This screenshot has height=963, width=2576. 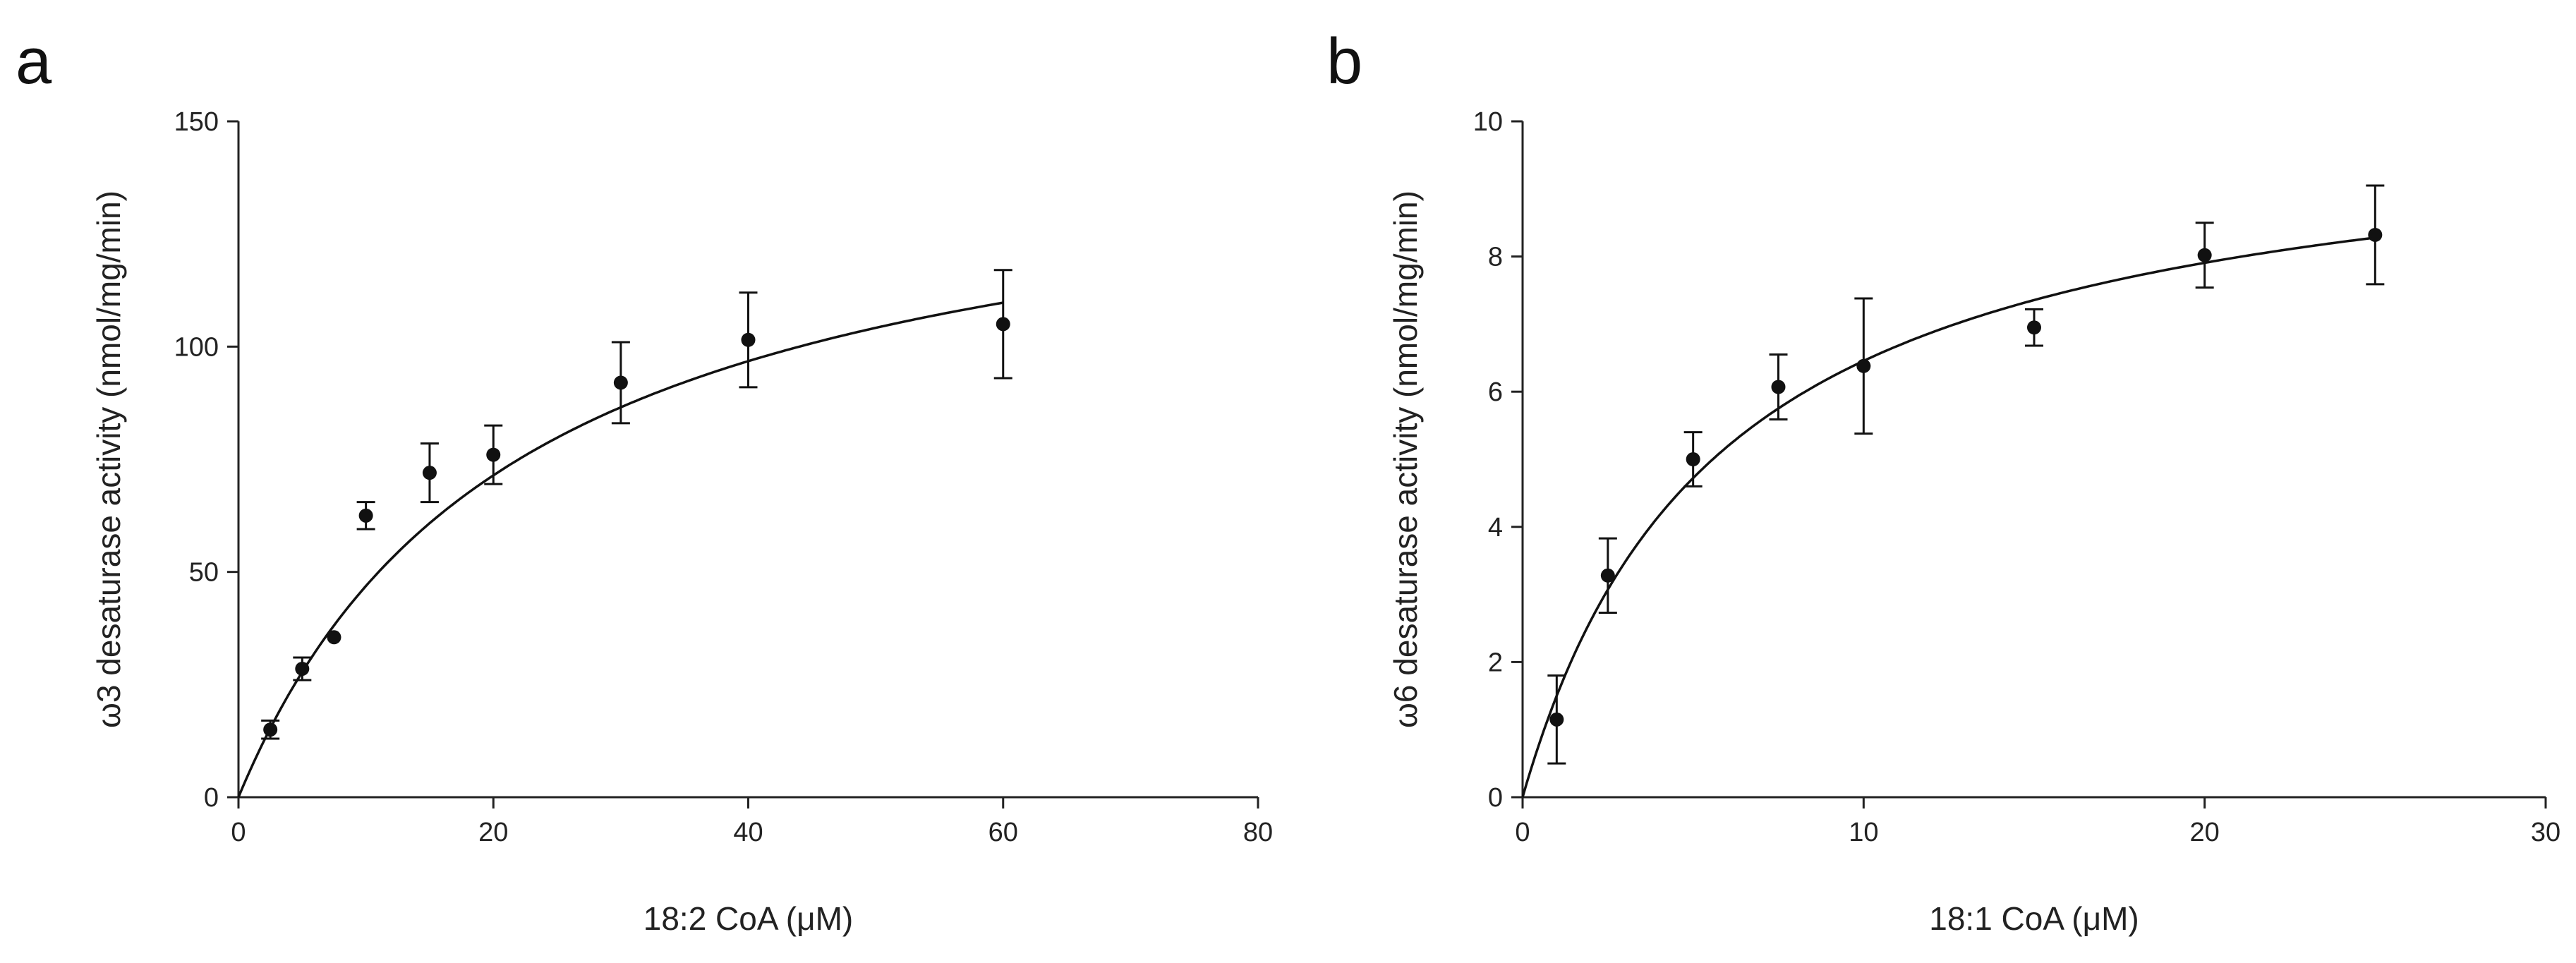 I want to click on chart-0-y-tick-label: 0, so click(x=212, y=798).